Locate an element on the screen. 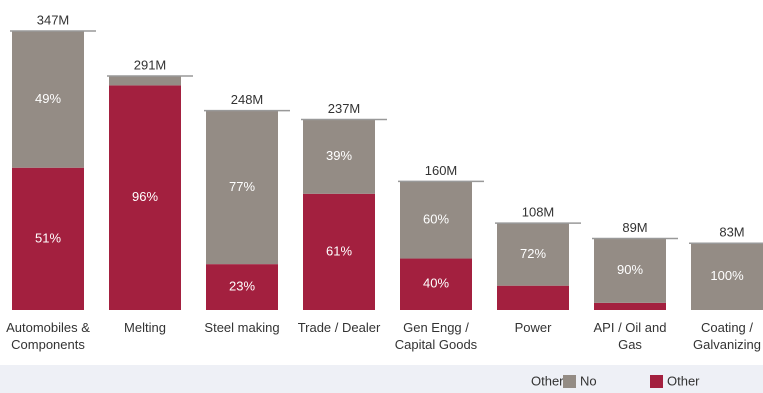 The width and height of the screenshot is (763, 393). total-label: 291M is located at coordinates (150, 64).